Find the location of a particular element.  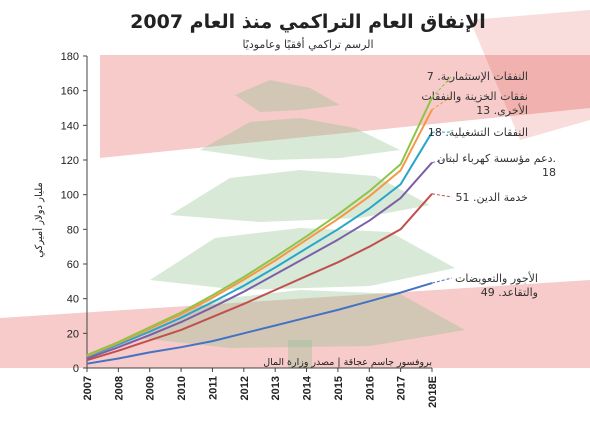

y-tick-label: 100 is located at coordinates (70, 196).